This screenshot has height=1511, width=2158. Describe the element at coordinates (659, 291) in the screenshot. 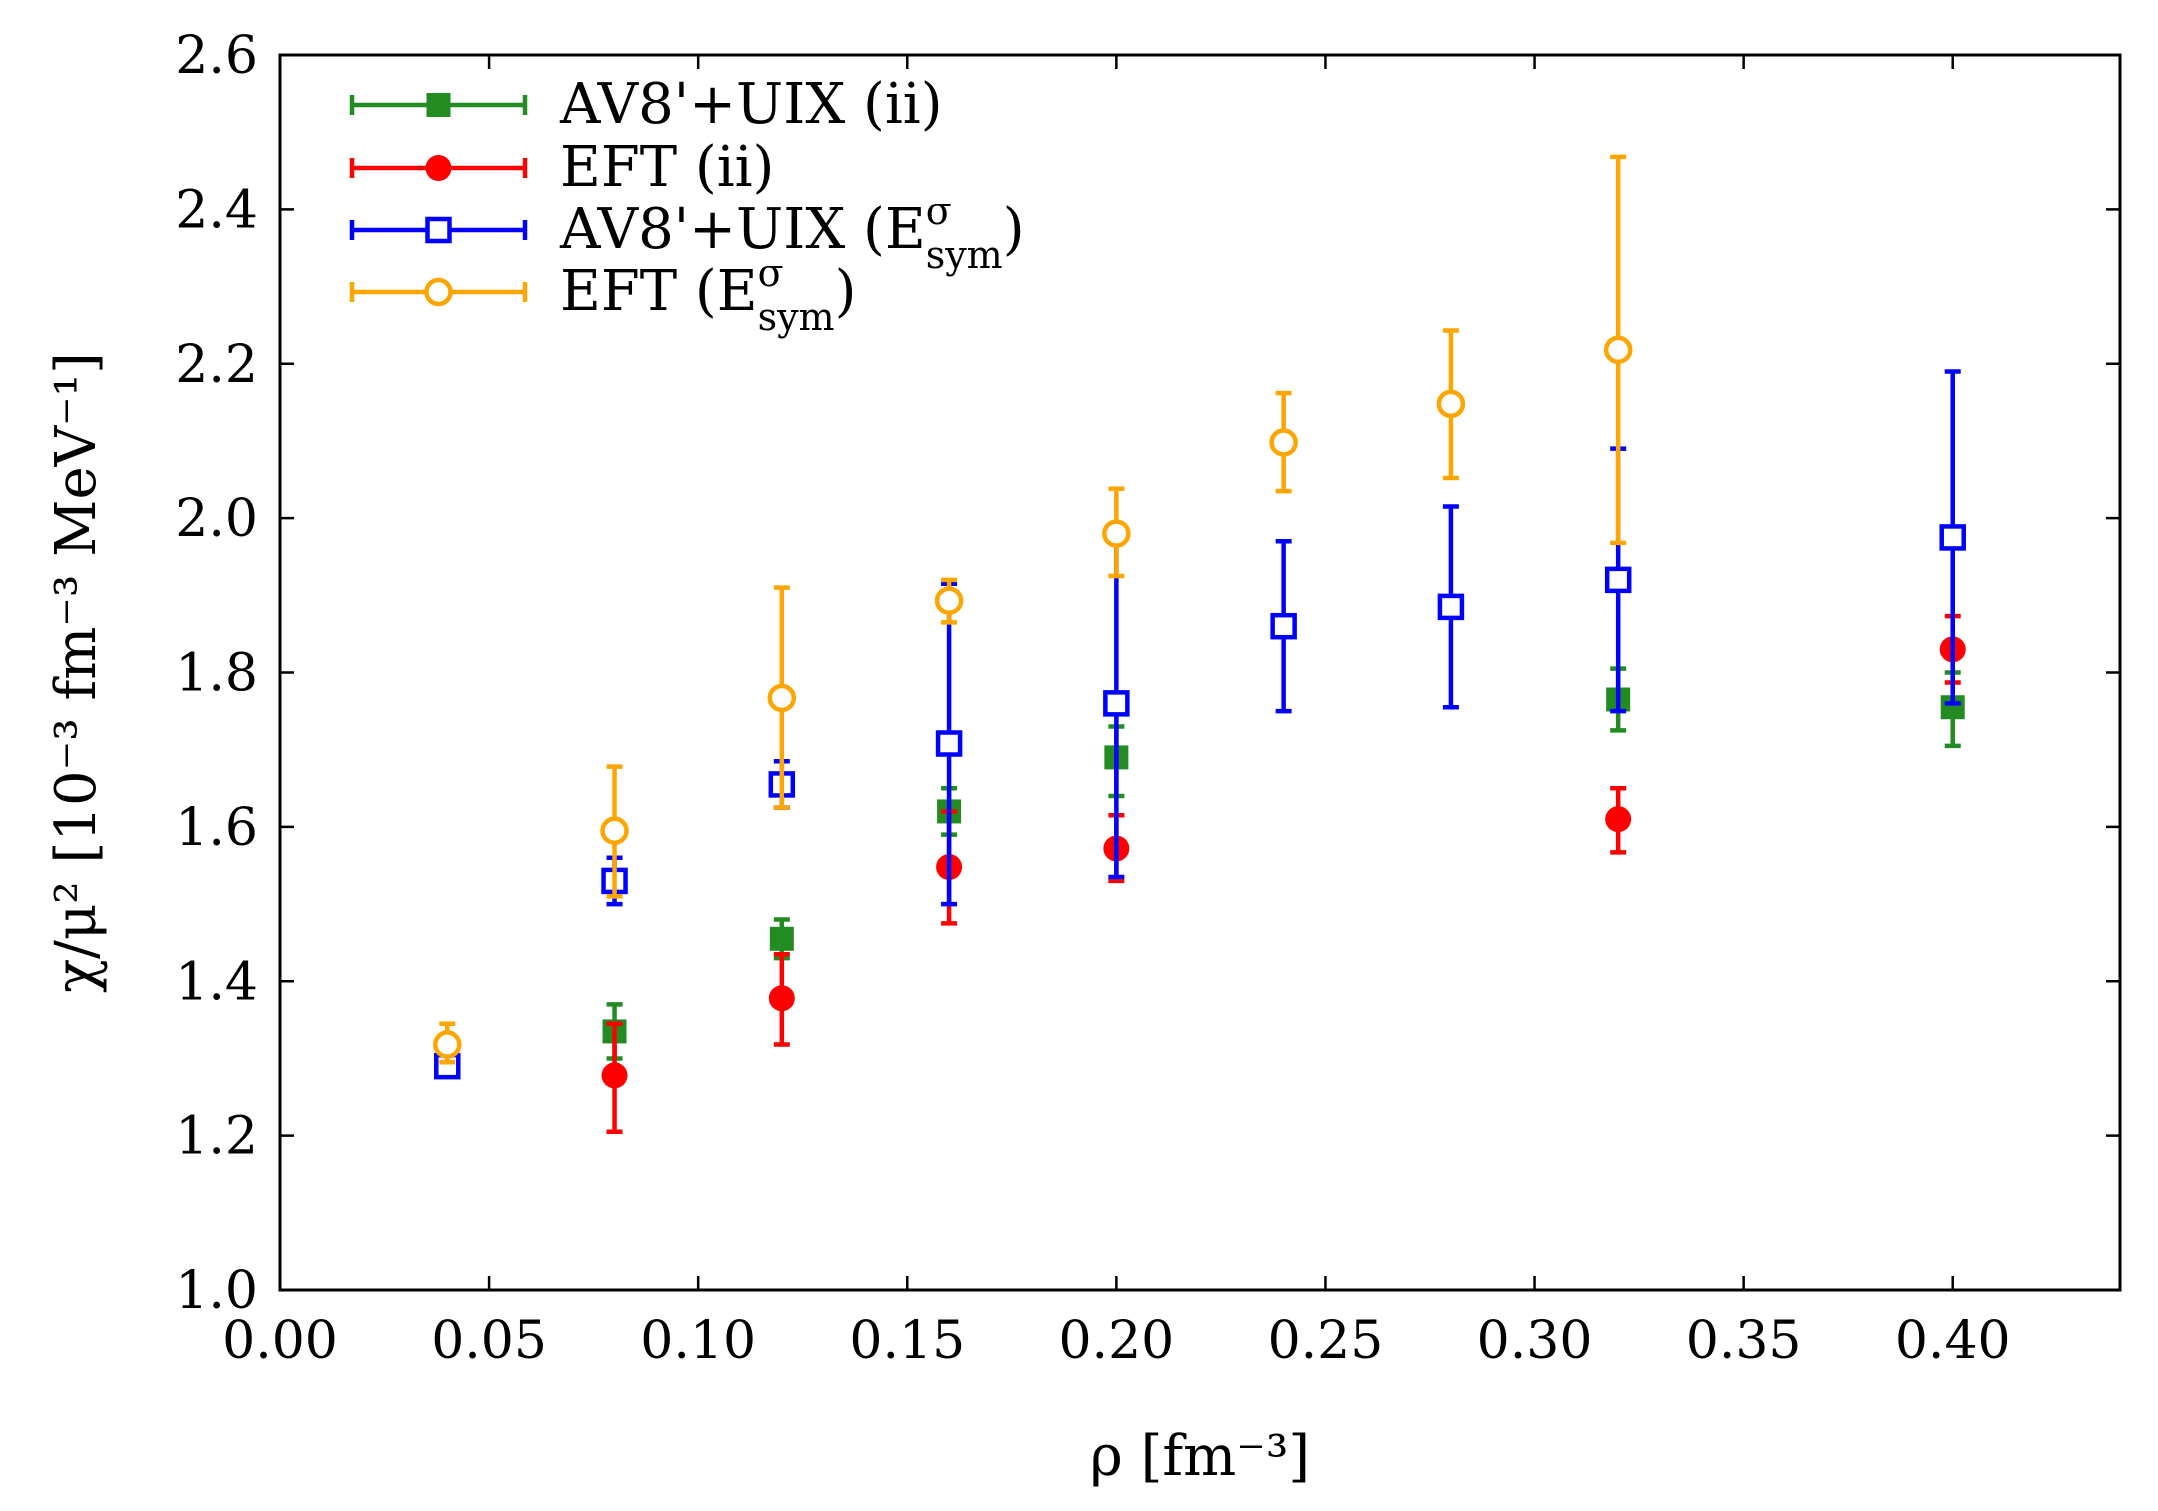

I see `legend-label-main: EFT (E` at that location.